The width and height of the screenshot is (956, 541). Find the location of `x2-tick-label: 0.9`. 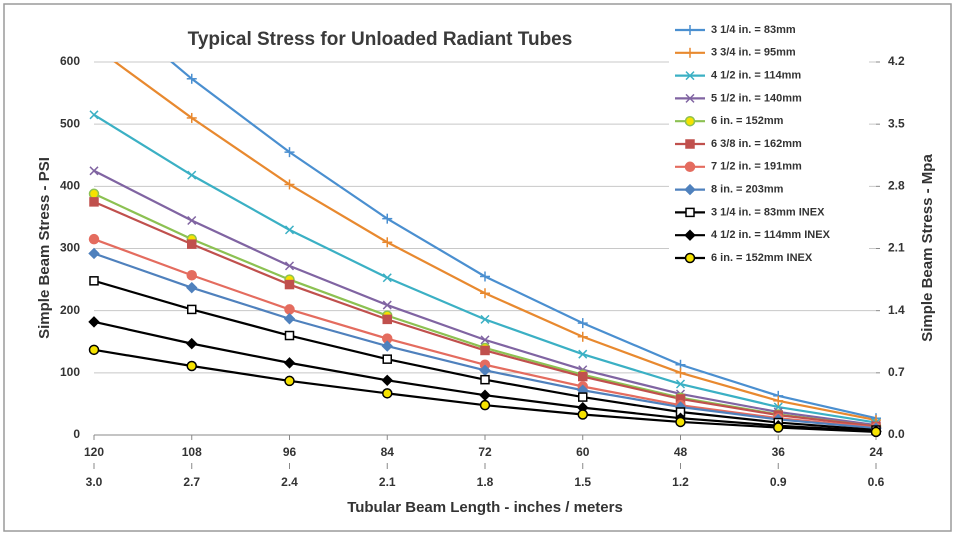

x2-tick-label: 0.9 is located at coordinates (778, 482).